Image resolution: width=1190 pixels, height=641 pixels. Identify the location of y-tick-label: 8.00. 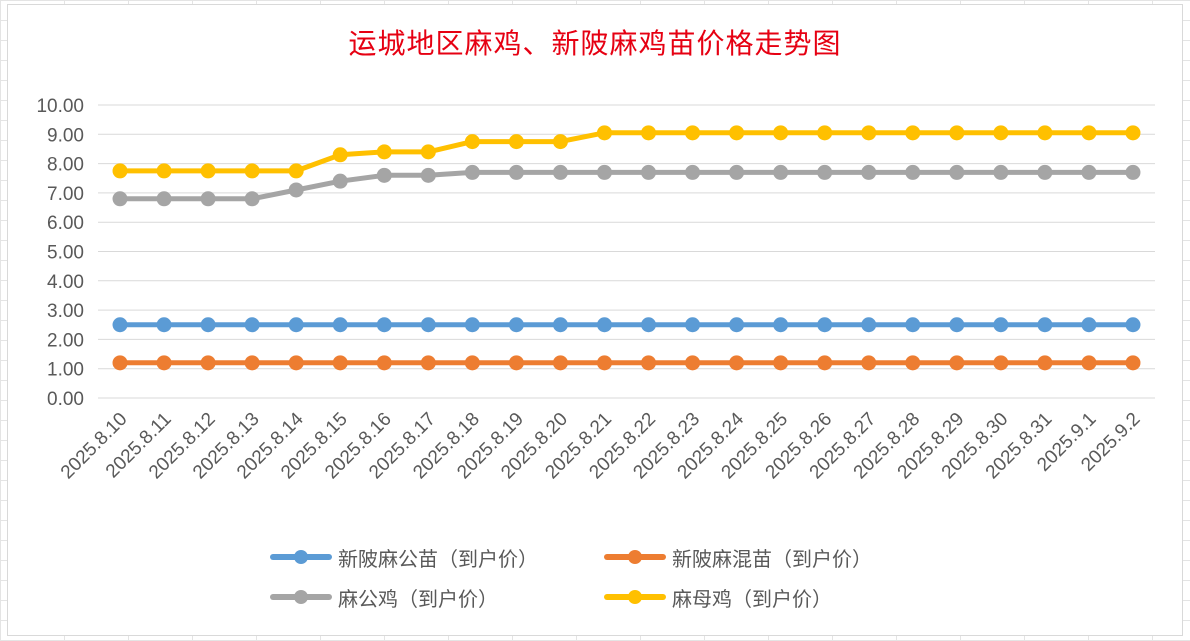
(65, 165).